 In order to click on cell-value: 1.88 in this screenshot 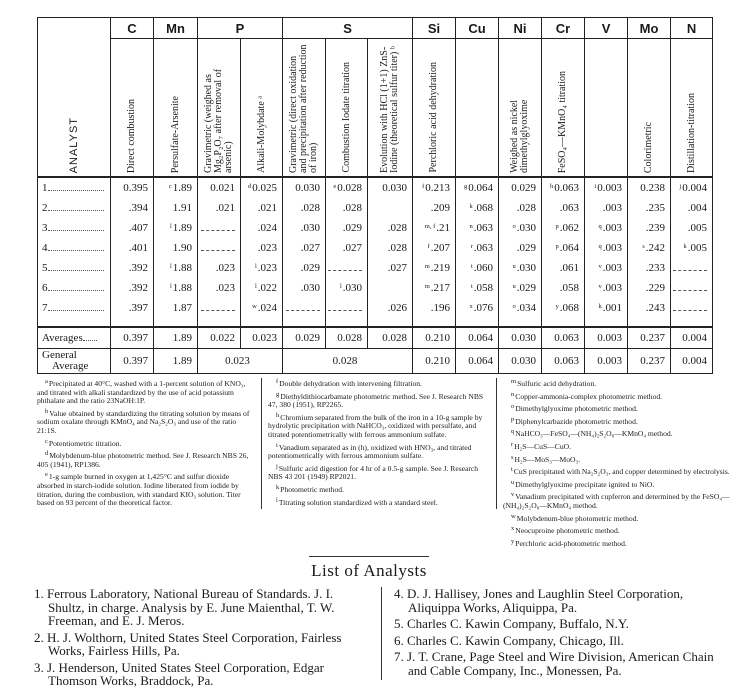, I will do `click(182, 268)`.